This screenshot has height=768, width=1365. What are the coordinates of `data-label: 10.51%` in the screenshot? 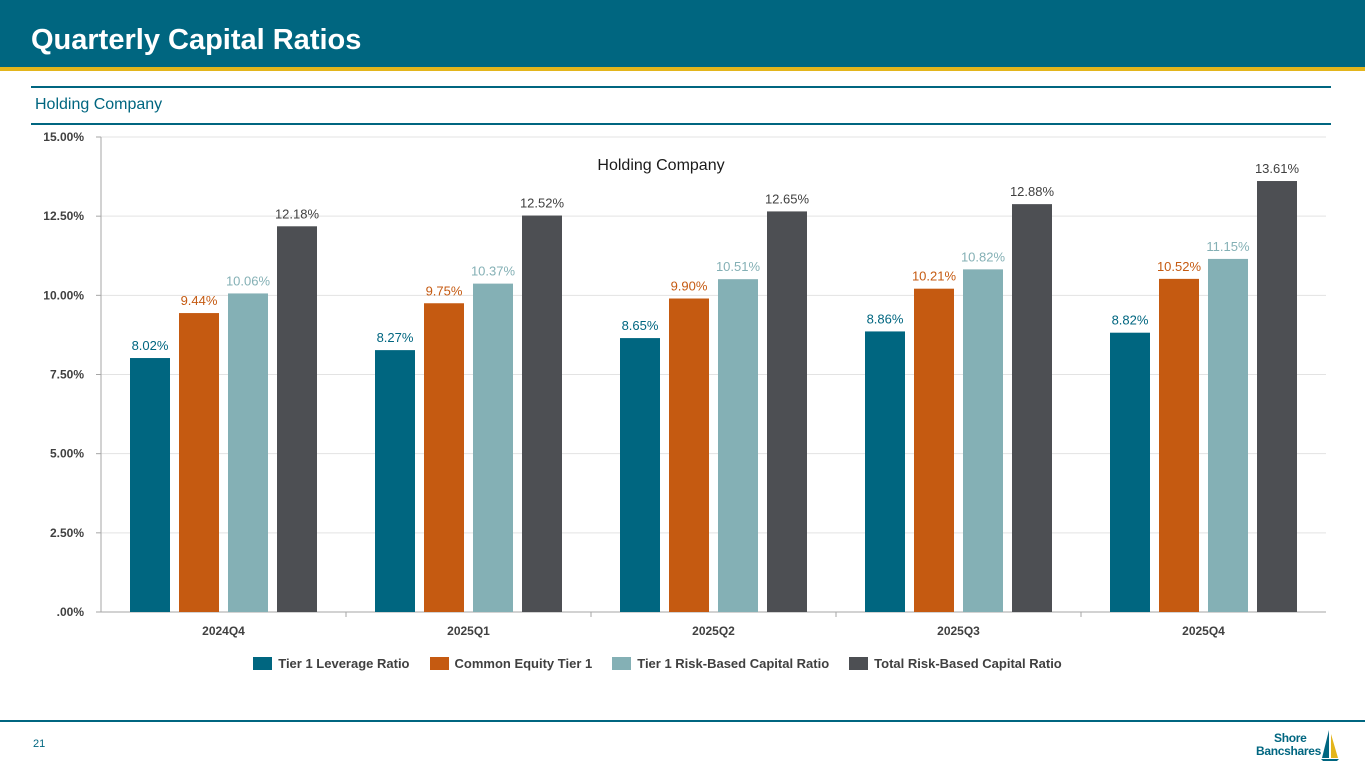 It's located at (738, 266).